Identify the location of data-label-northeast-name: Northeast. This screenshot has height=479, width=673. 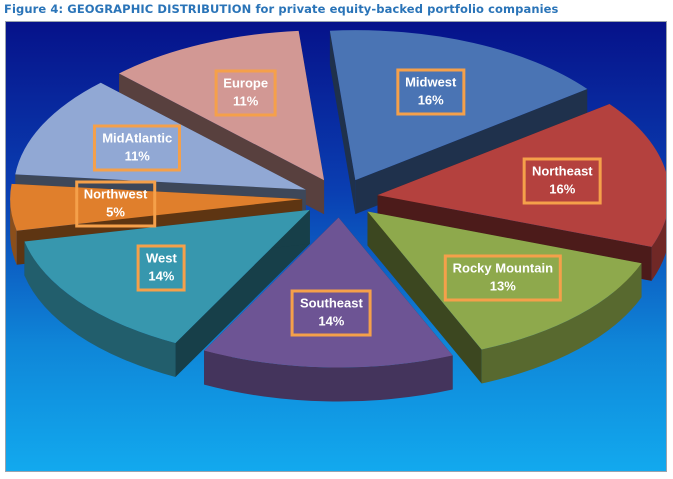
(562, 171).